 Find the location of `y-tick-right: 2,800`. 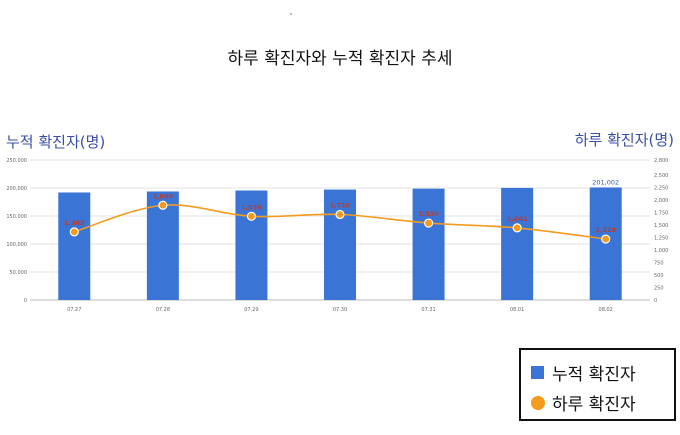

y-tick-right: 2,800 is located at coordinates (661, 161).